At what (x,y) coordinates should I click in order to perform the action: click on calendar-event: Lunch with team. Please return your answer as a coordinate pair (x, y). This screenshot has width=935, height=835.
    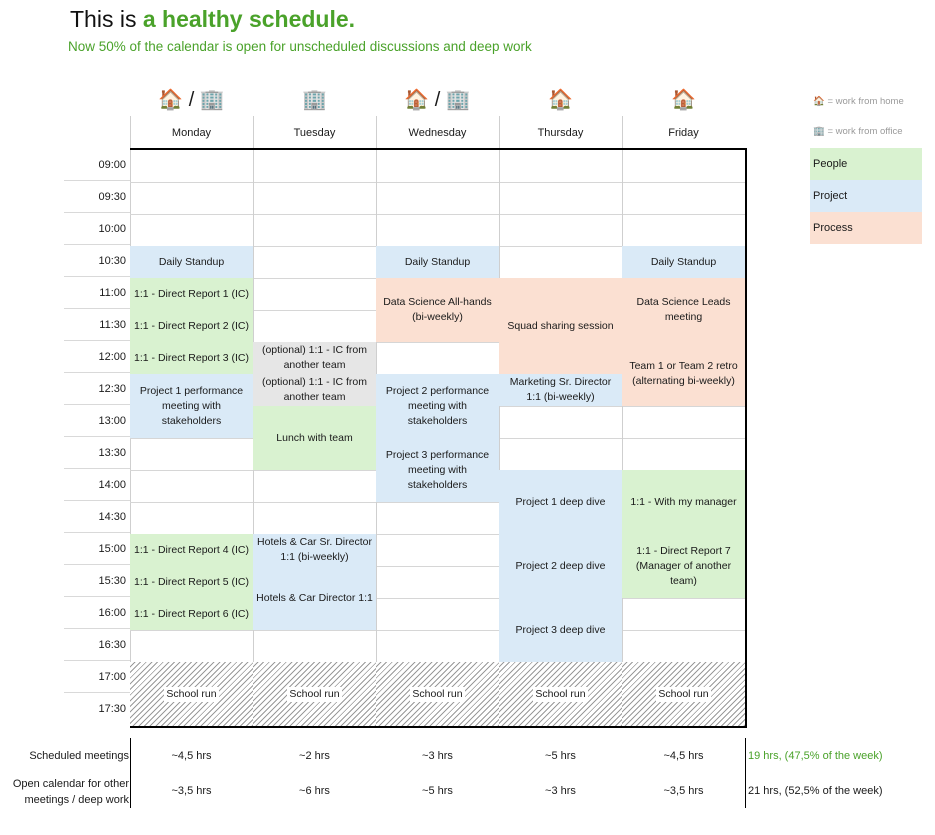
    Looking at the image, I should click on (314, 438).